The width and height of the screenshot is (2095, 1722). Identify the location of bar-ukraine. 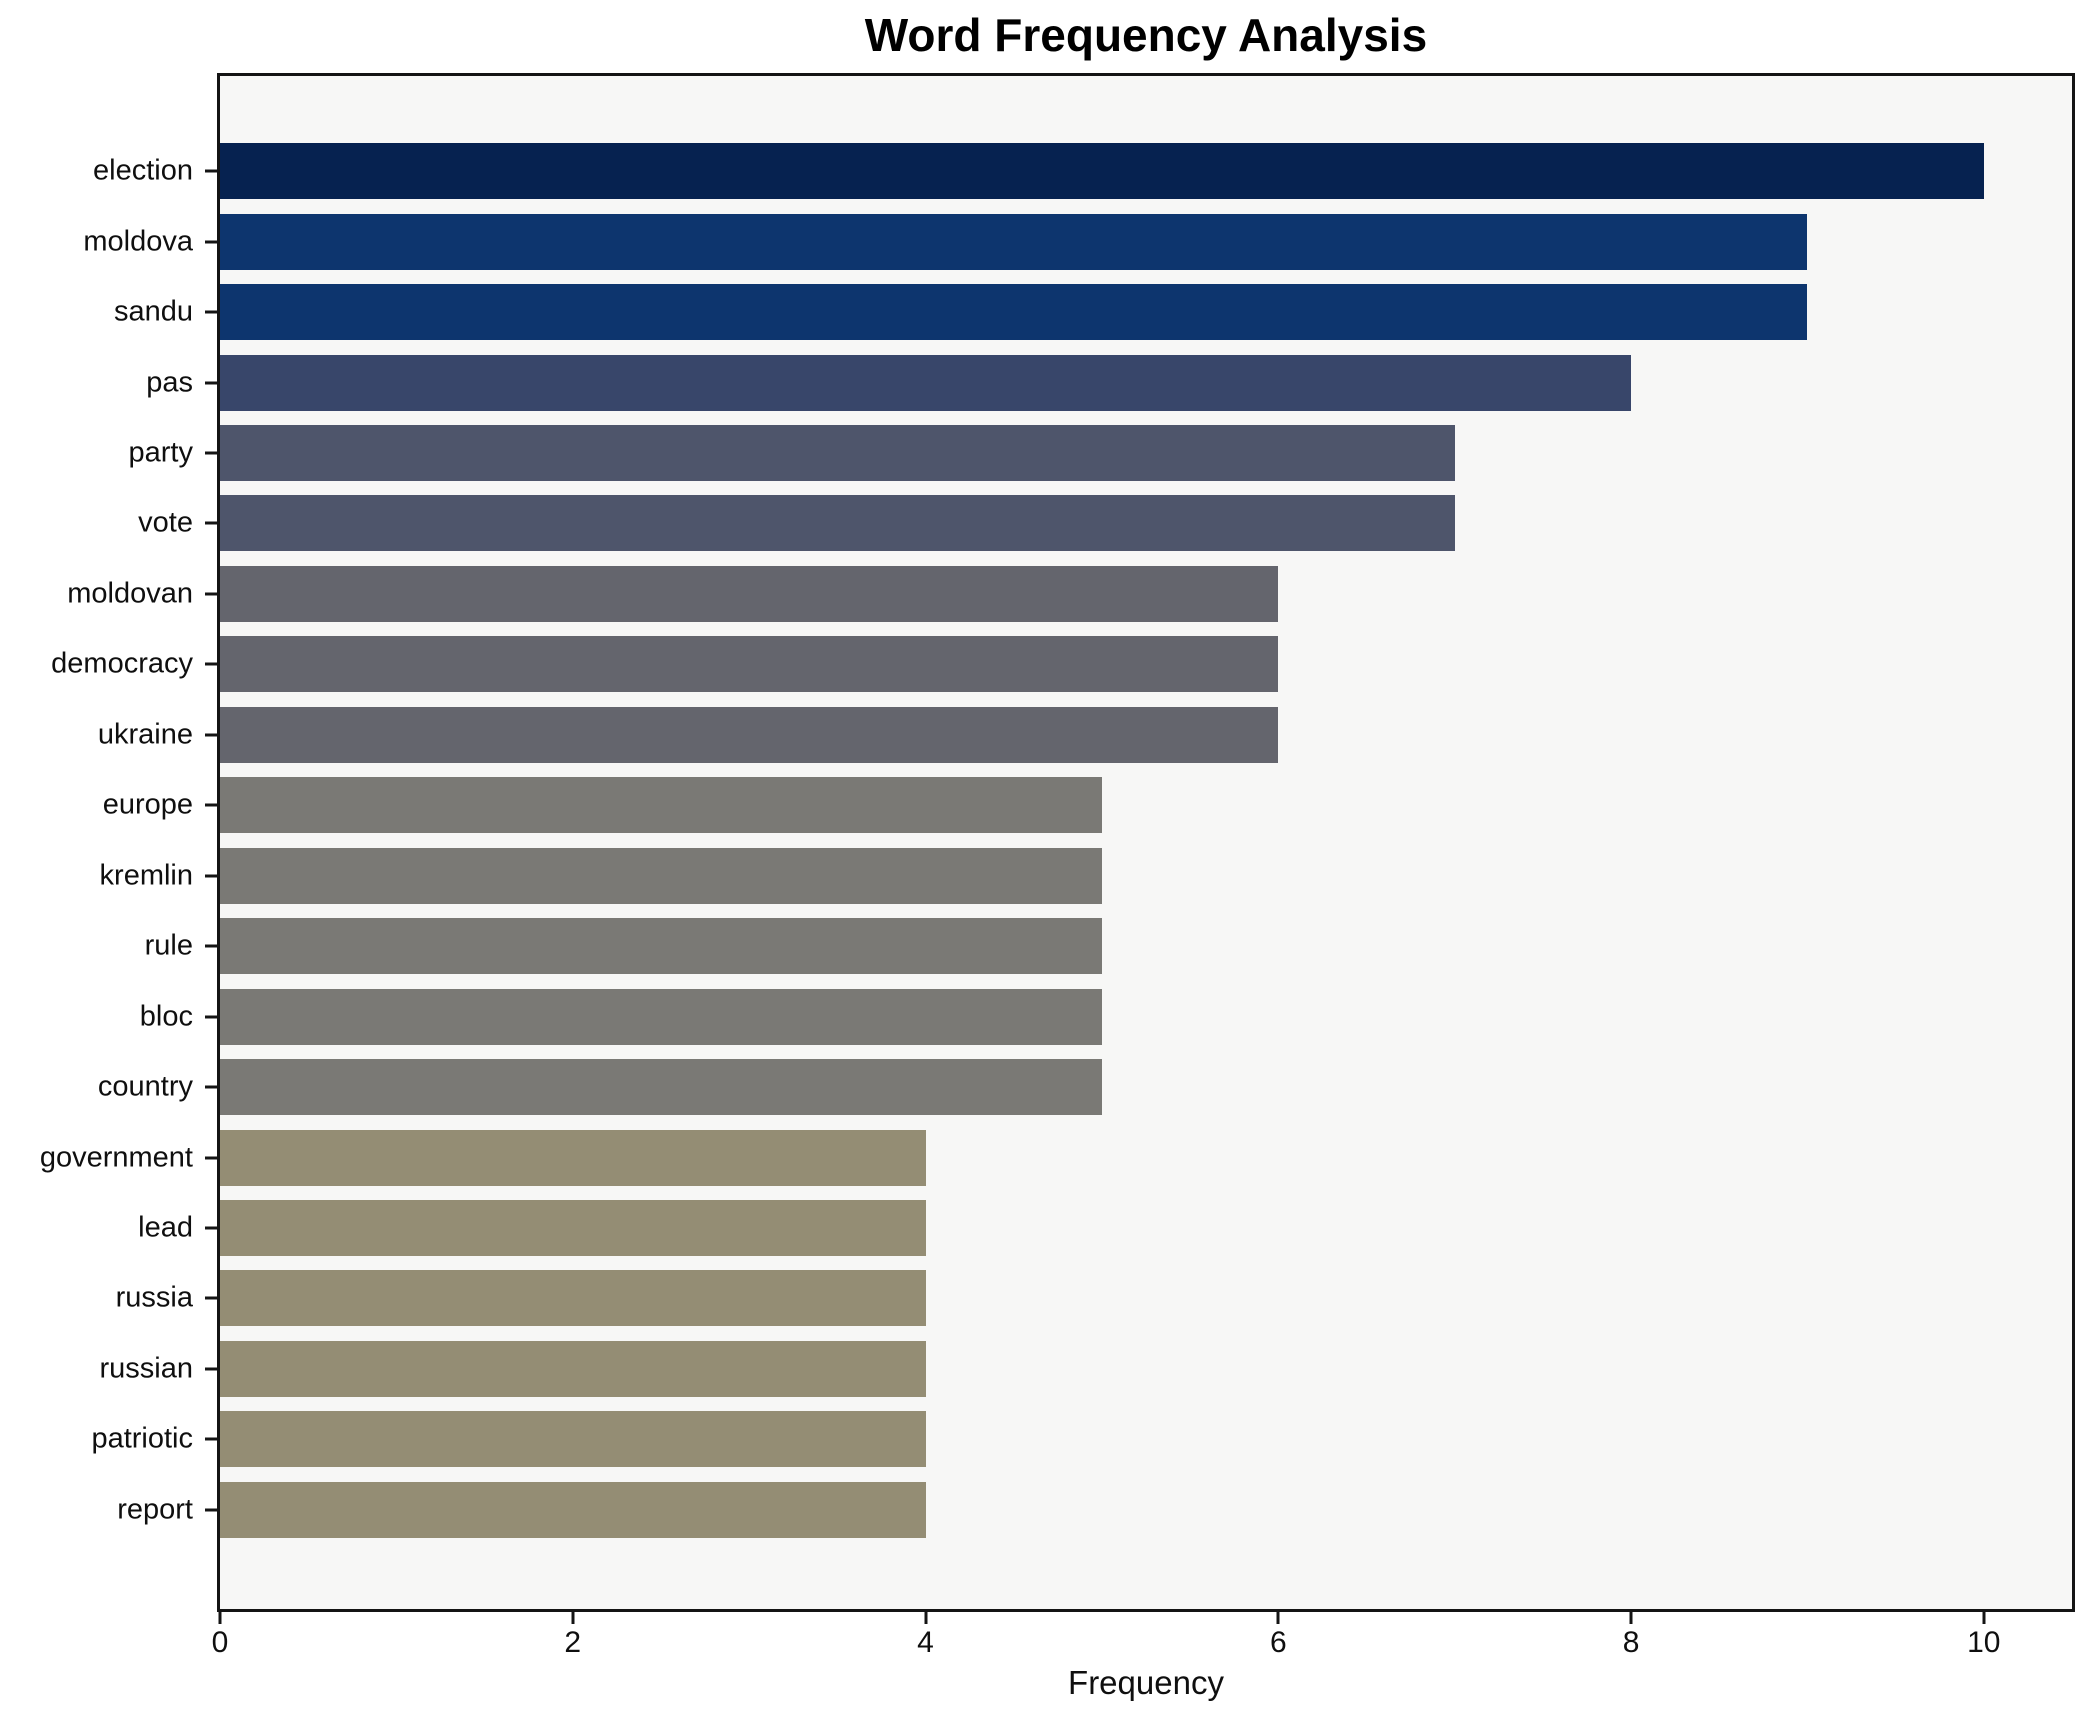
(749, 734).